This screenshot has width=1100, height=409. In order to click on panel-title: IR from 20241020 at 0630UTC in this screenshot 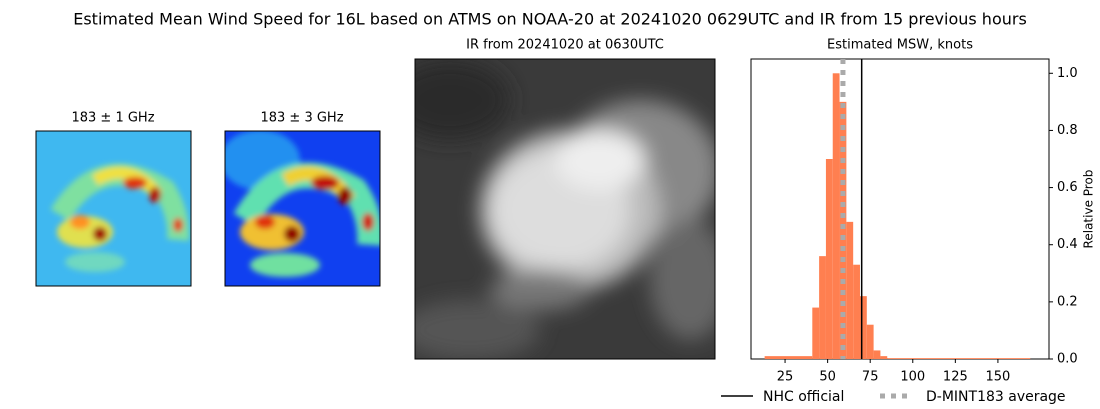, I will do `click(565, 45)`.